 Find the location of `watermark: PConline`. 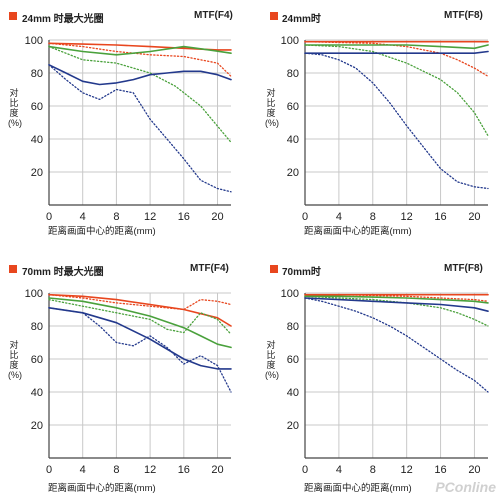

watermark: PConline is located at coordinates (465, 487).